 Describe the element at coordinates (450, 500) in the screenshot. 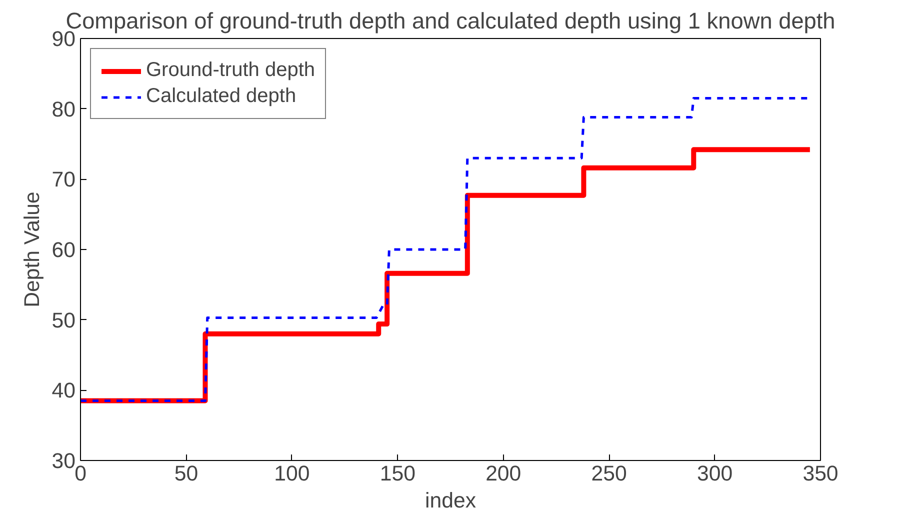

I see `x-axis-title: index` at that location.